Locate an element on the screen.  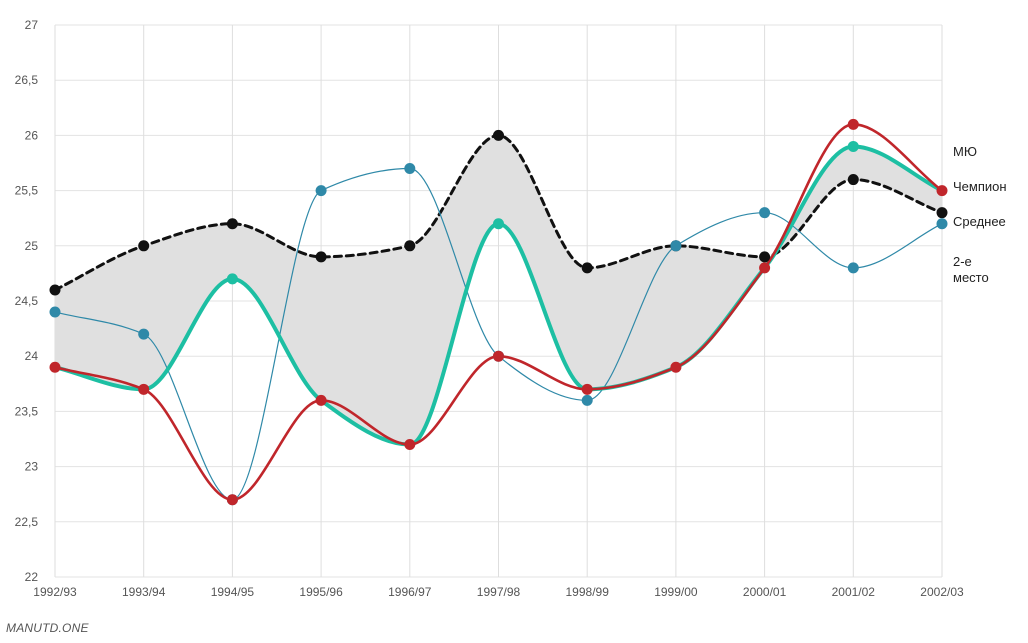
x-tick-label: 2000/01 is located at coordinates (765, 592).